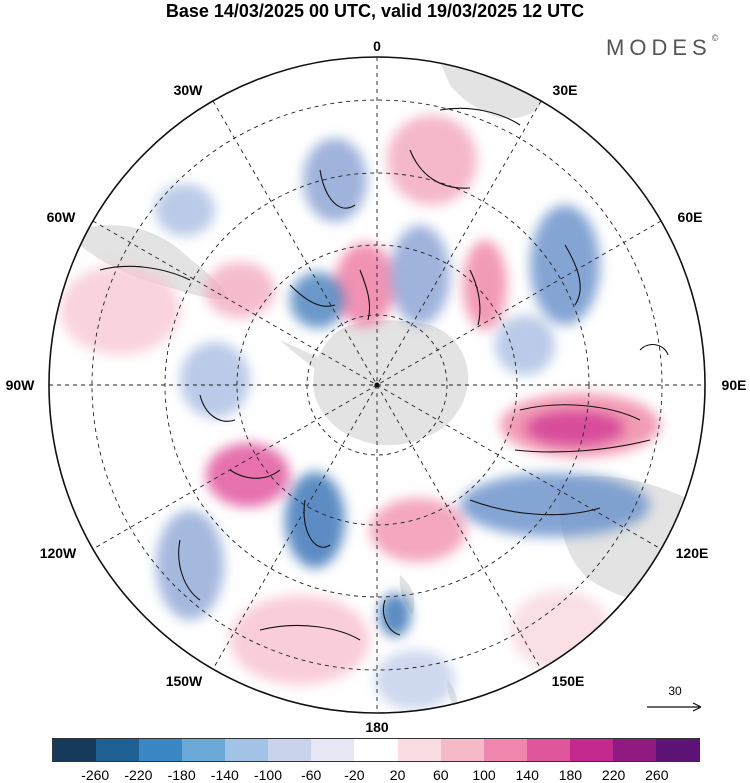 The image size is (750, 783). I want to click on reference-vector-label: 30, so click(675, 691).